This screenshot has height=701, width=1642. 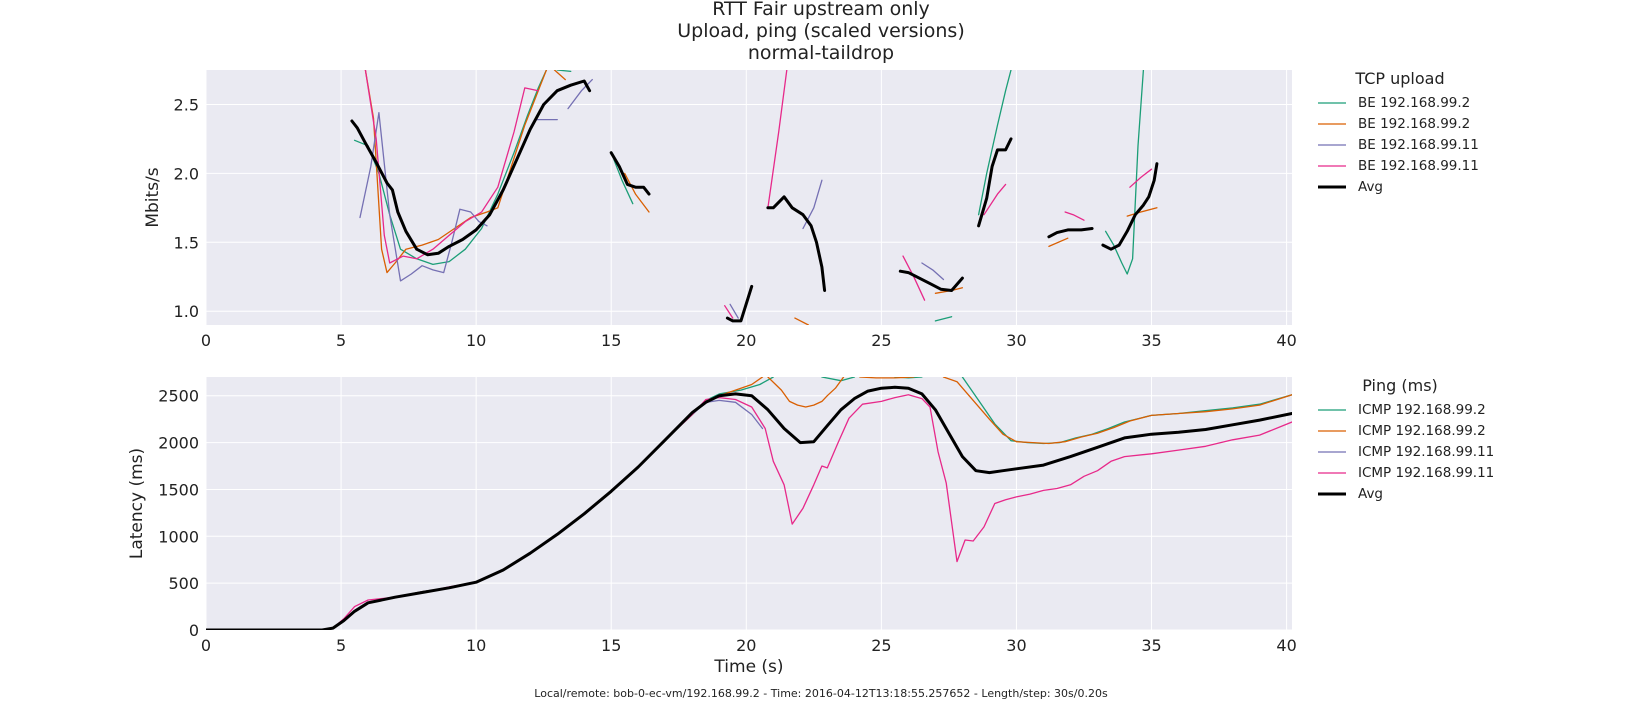 I want to click on y-tick-label: 1500, so click(x=178, y=489).